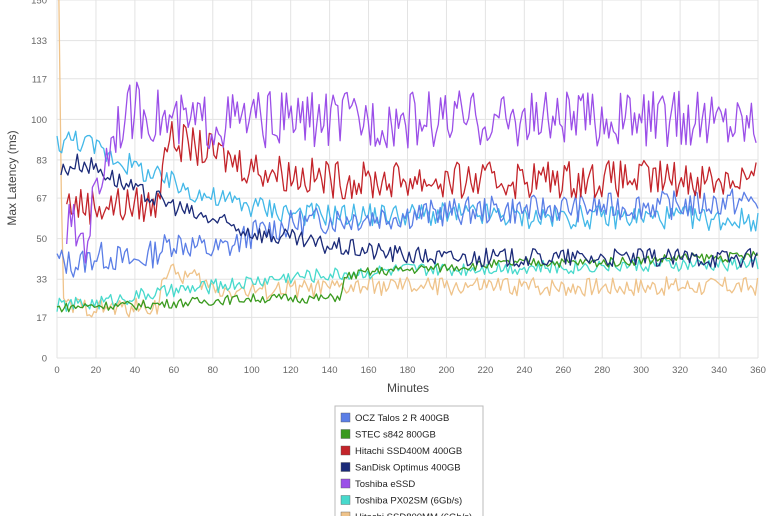  What do you see at coordinates (39, 182) in the screenshot?
I see `y-axis-ticks: 0 17 33 50 67 83 100 117 133 150` at bounding box center [39, 182].